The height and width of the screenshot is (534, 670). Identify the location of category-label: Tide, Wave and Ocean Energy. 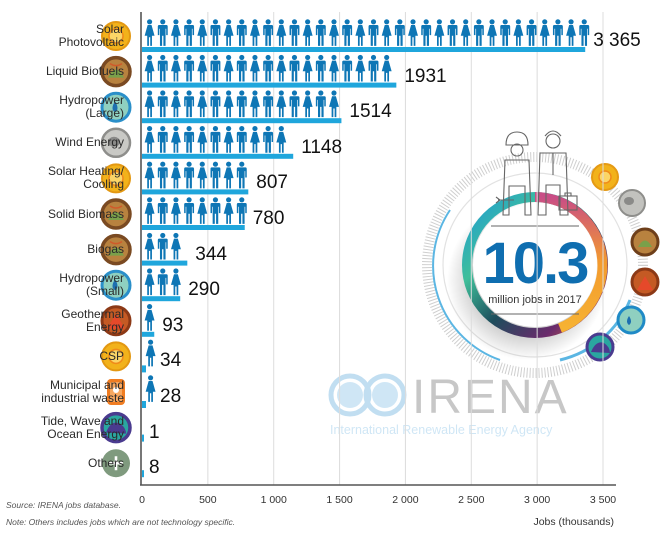
(82, 427).